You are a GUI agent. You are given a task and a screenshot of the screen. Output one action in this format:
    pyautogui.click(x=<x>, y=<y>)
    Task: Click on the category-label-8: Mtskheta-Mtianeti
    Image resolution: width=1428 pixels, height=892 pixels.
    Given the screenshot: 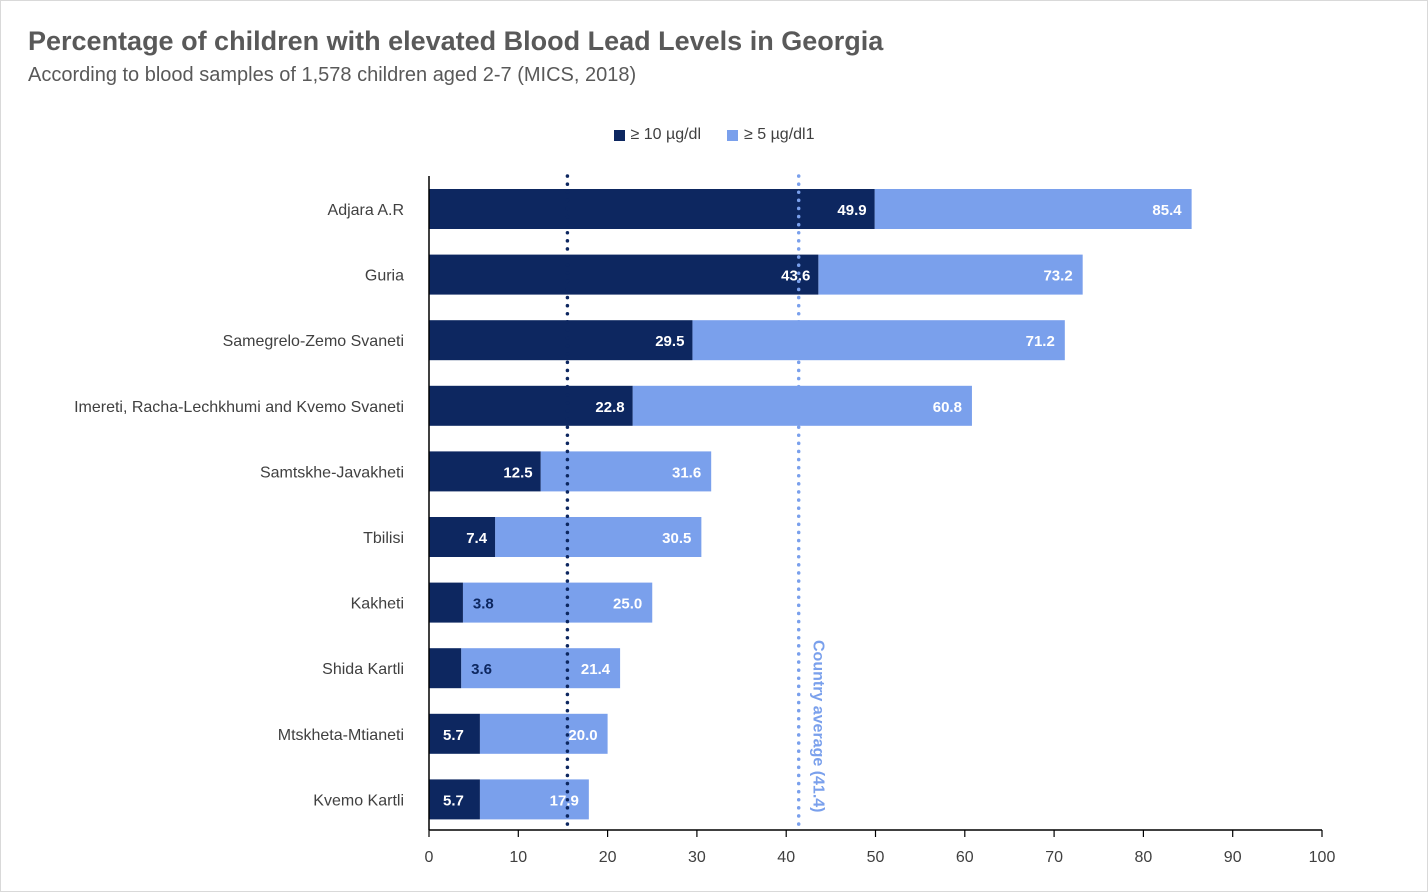 What is the action you would take?
    pyautogui.click(x=341, y=735)
    